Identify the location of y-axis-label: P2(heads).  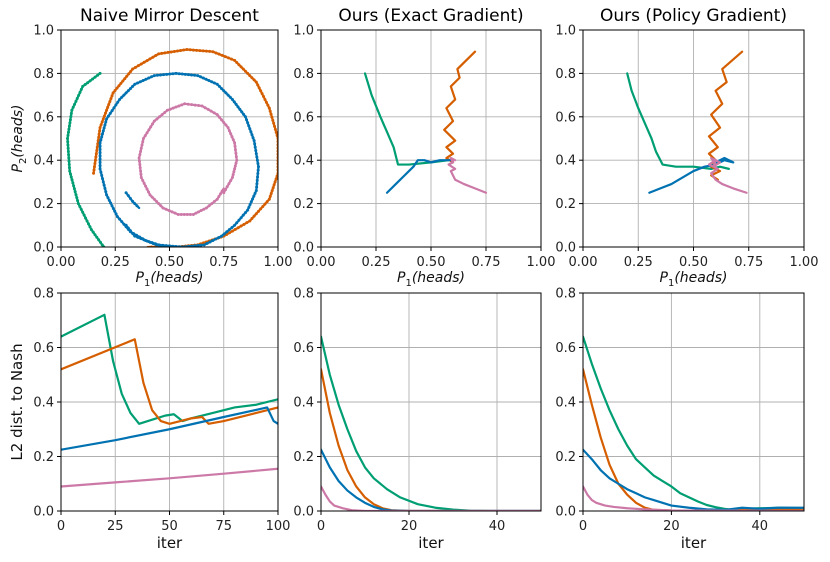
(19, 139).